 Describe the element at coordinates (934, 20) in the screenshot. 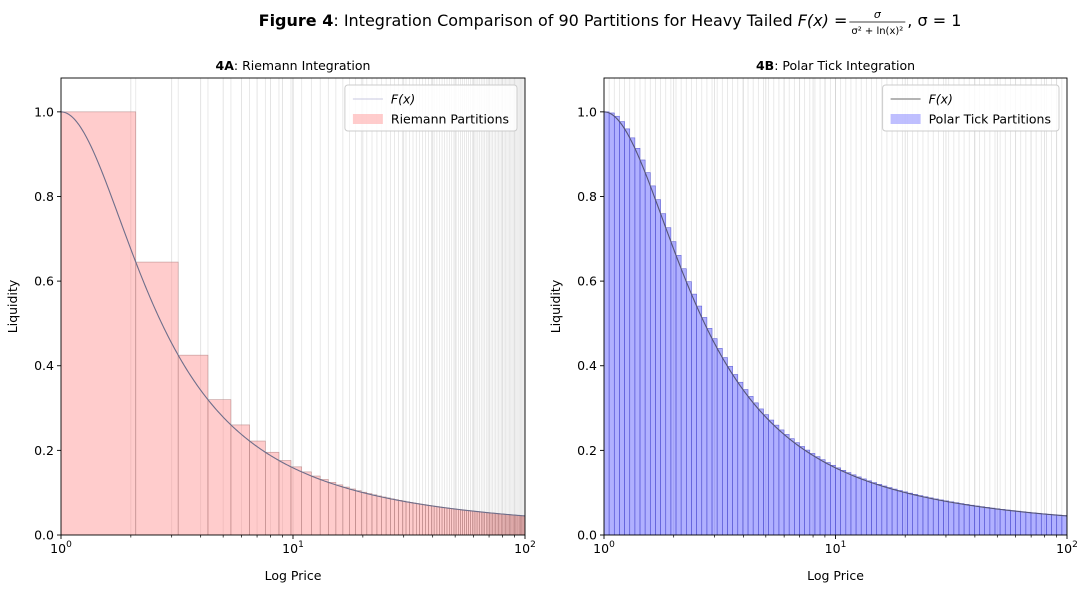

I see `formula-tail: , σ = 1` at that location.